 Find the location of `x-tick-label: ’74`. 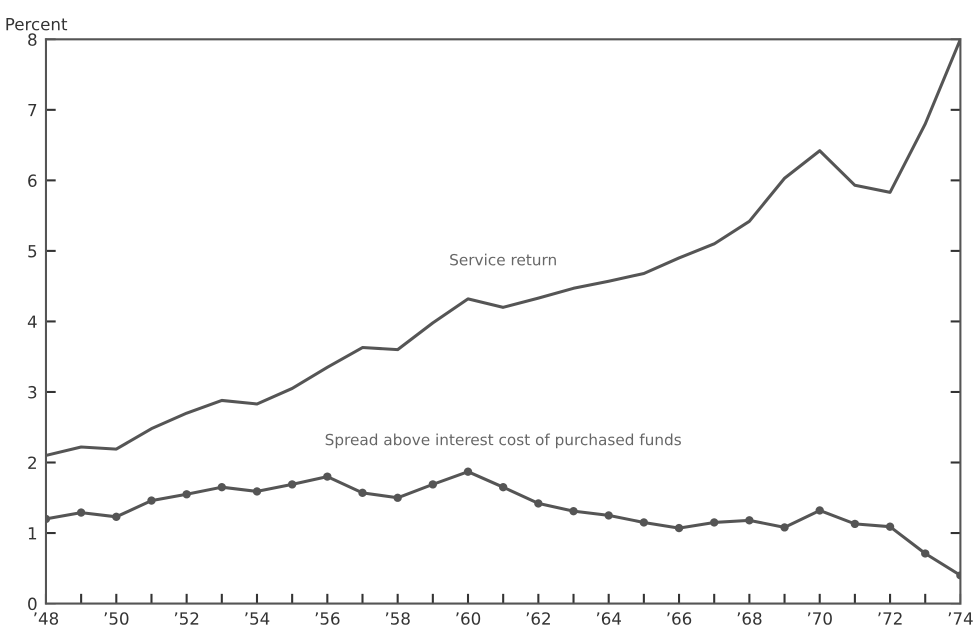

x-tick-label: ’74 is located at coordinates (960, 618).